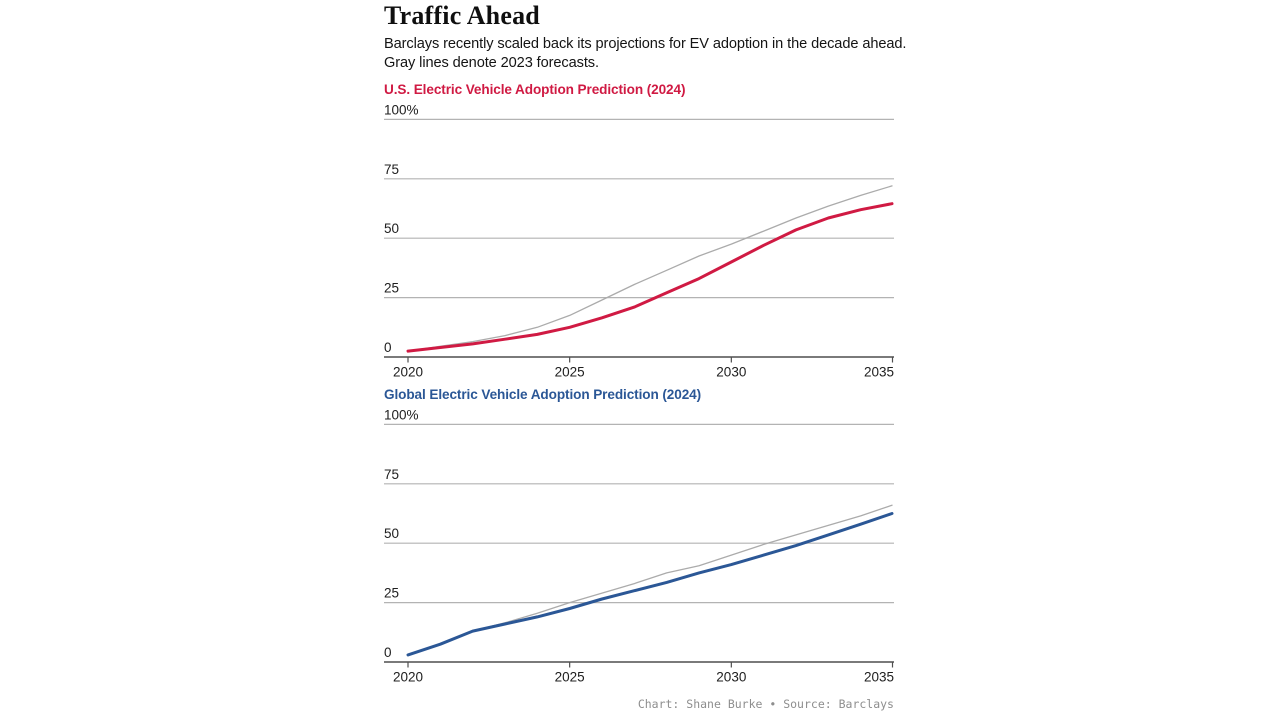 Image resolution: width=1280 pixels, height=720 pixels. Describe the element at coordinates (491, 63) in the screenshot. I see `subtitle-line-2: Gray lines denote 2023 forecasts.` at that location.